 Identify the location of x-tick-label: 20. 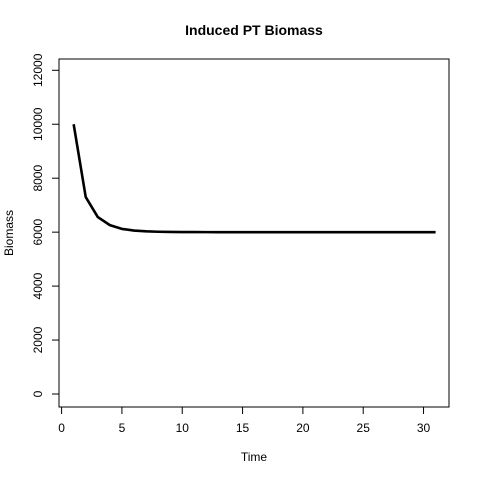
(303, 428).